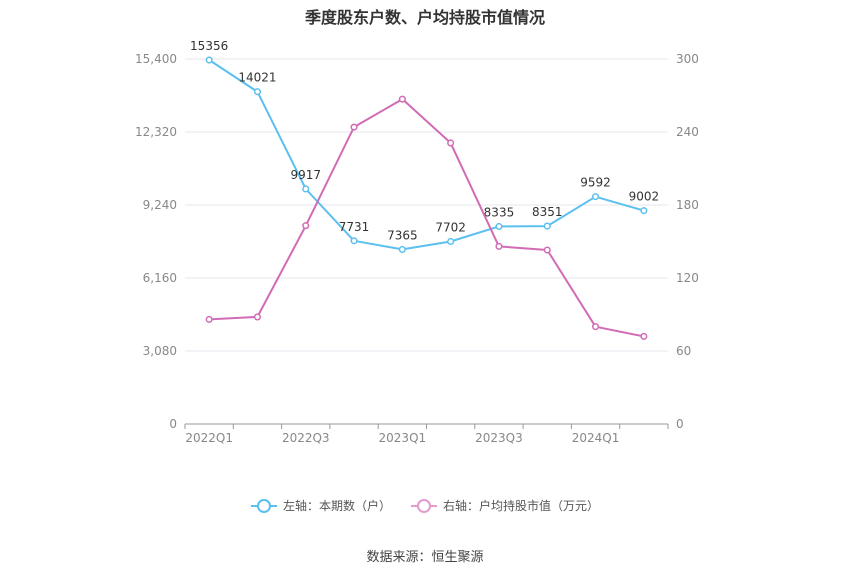  I want to click on legend-label-right-series: 右轴：户均持股市值（万元）, so click(521, 506).